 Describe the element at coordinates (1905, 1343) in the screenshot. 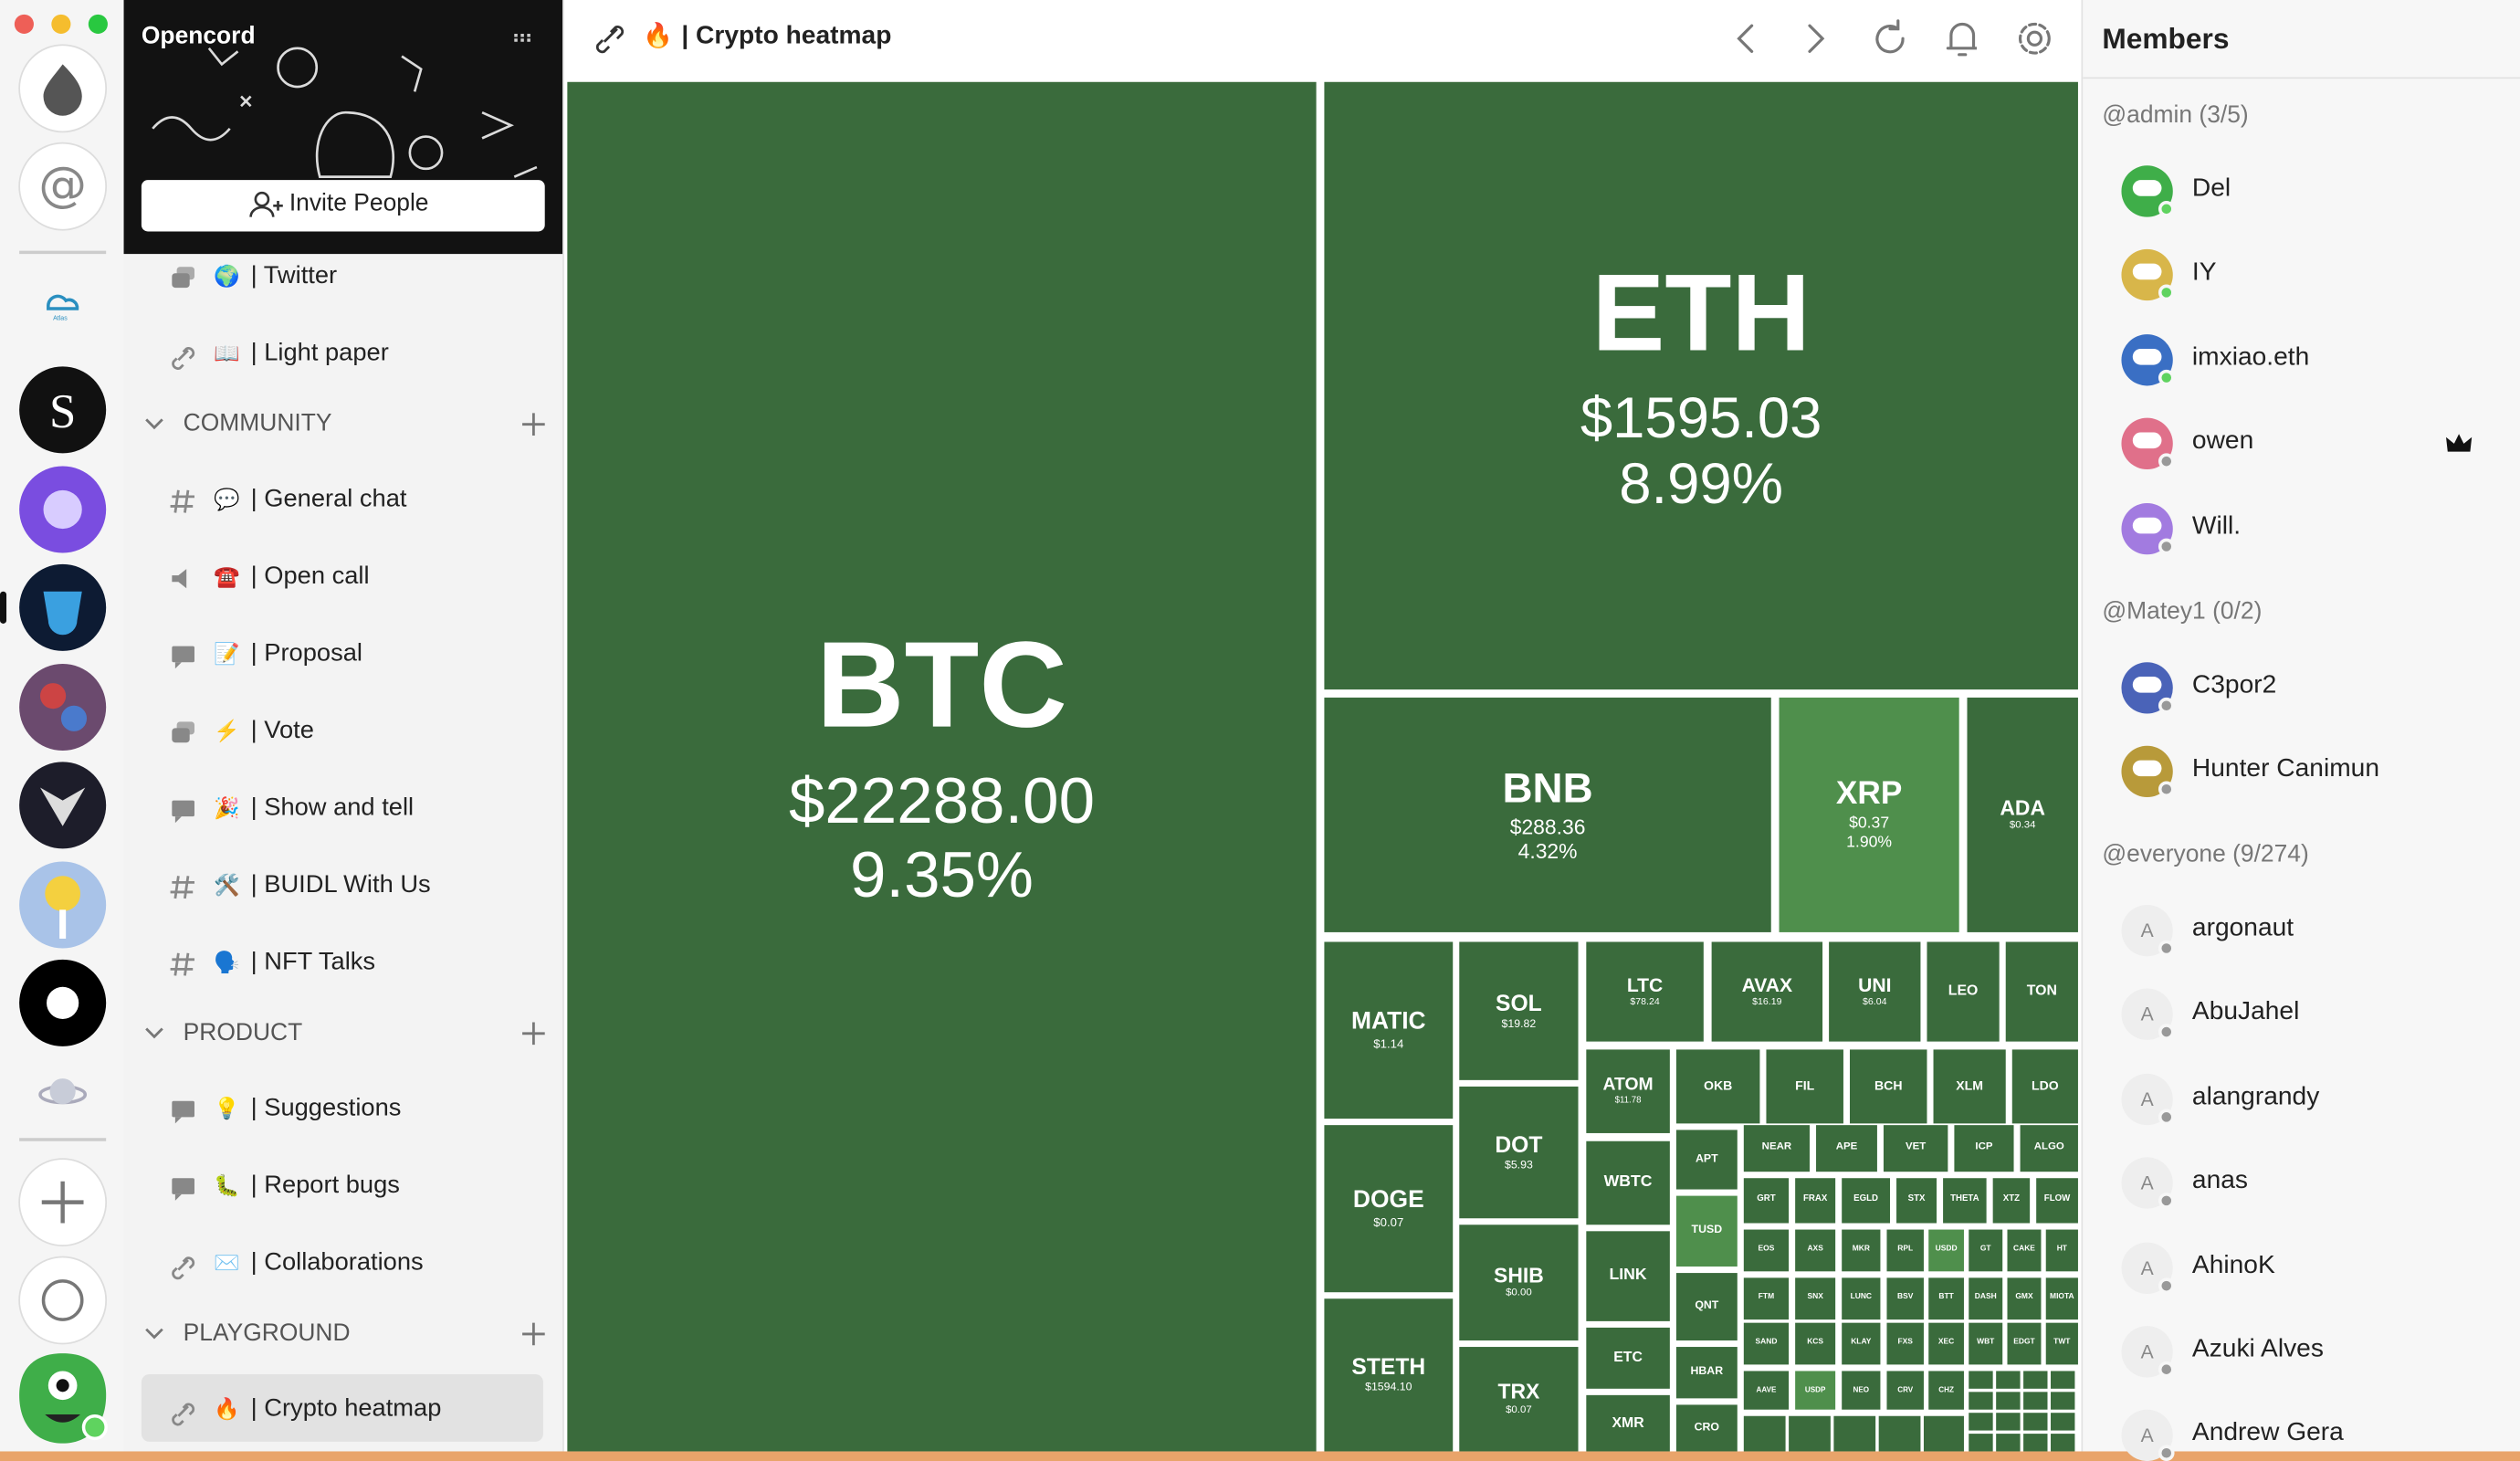

I see `heatmap-tile: FXS` at that location.